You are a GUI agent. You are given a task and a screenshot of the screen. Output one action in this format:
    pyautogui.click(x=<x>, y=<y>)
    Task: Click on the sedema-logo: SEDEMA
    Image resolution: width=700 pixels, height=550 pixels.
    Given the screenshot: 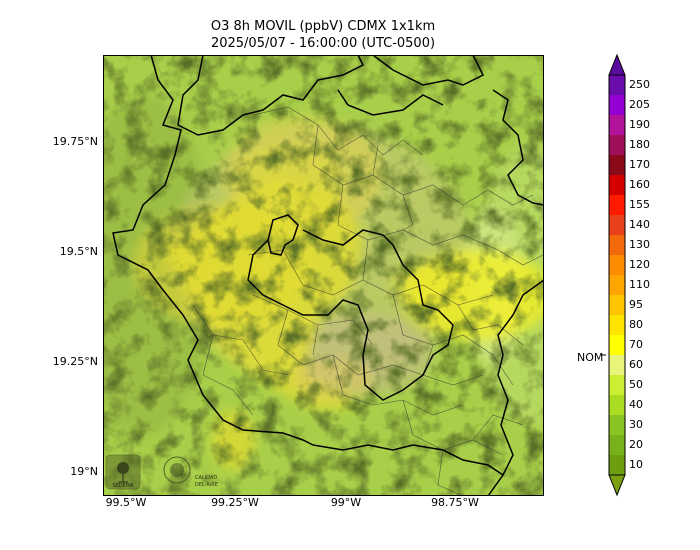 What is the action you would take?
    pyautogui.click(x=123, y=472)
    